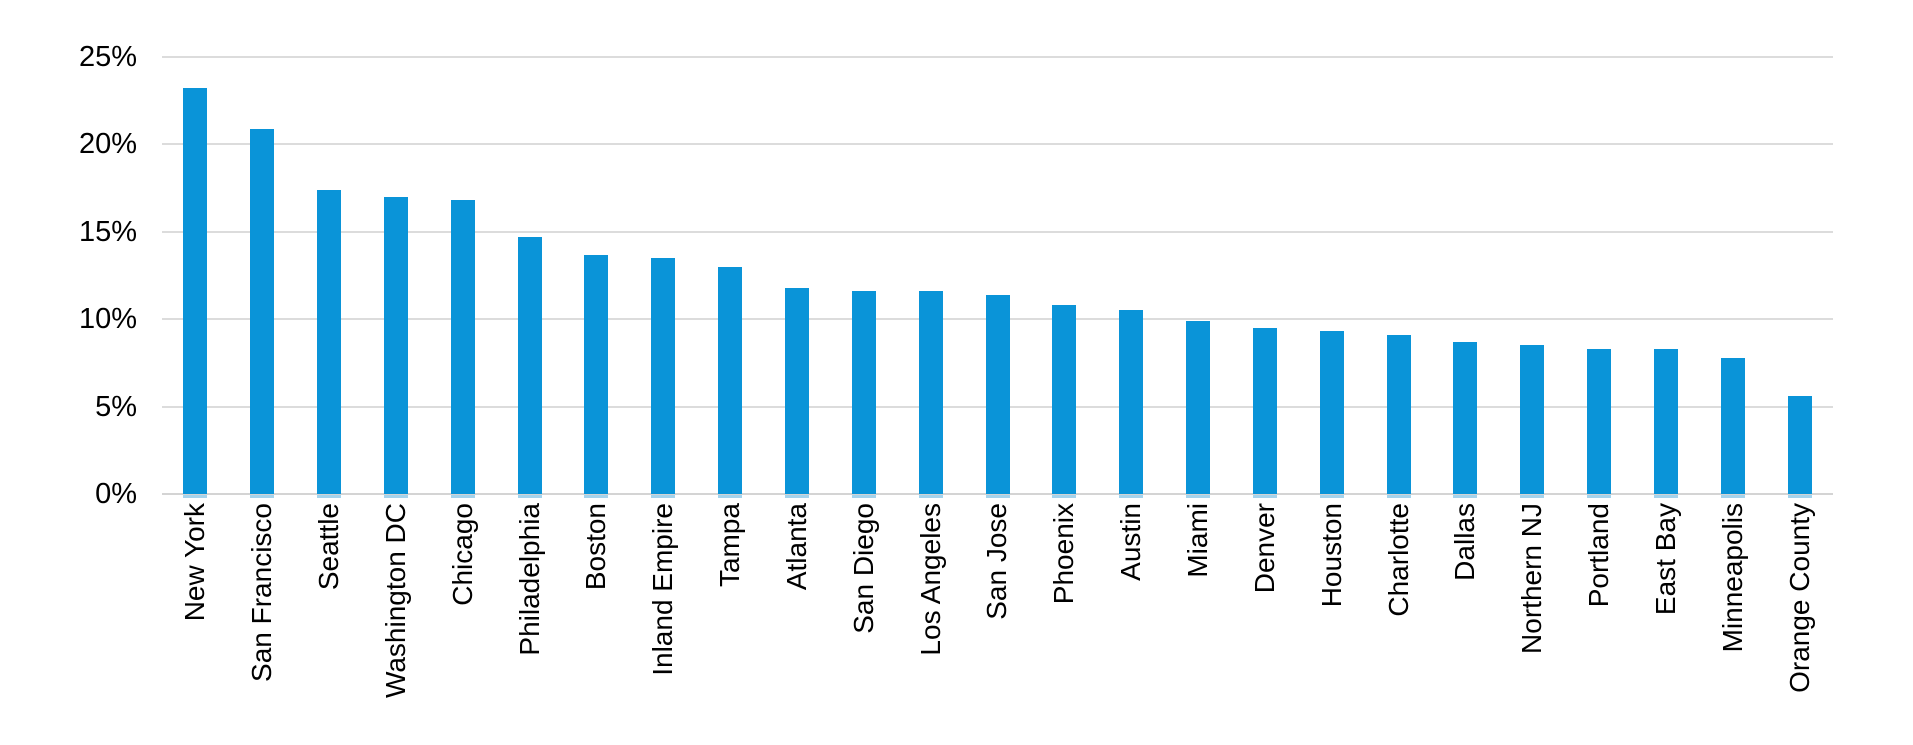 This screenshot has height=745, width=1913. I want to click on y-tick-label: 15%, so click(107, 231).